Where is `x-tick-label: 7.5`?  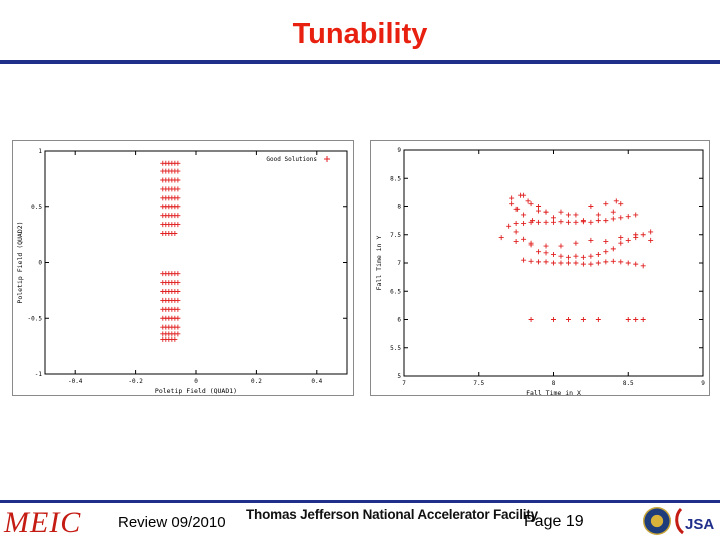
x-tick-label: 7.5 is located at coordinates (478, 383).